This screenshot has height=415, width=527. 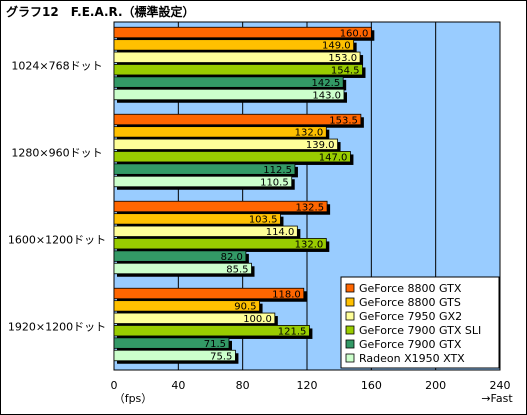 I want to click on x-tick-label: 240, so click(x=500, y=385).